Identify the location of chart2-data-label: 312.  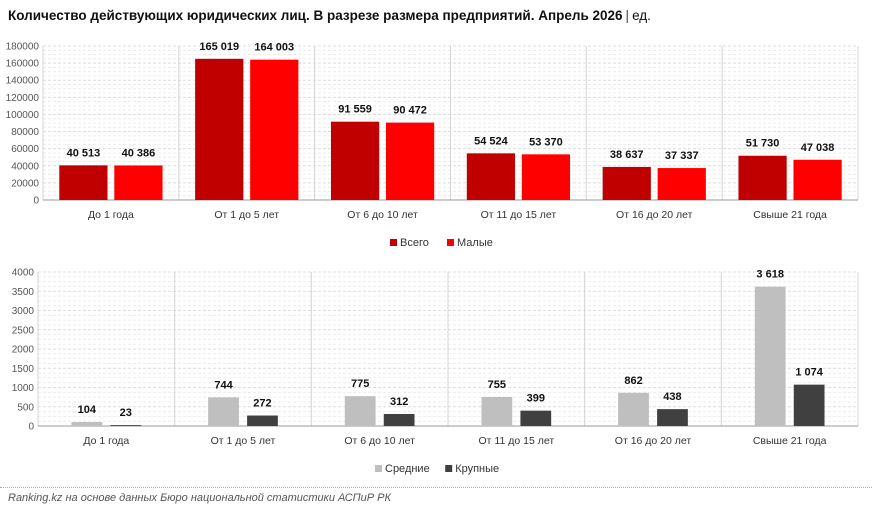
(399, 402).